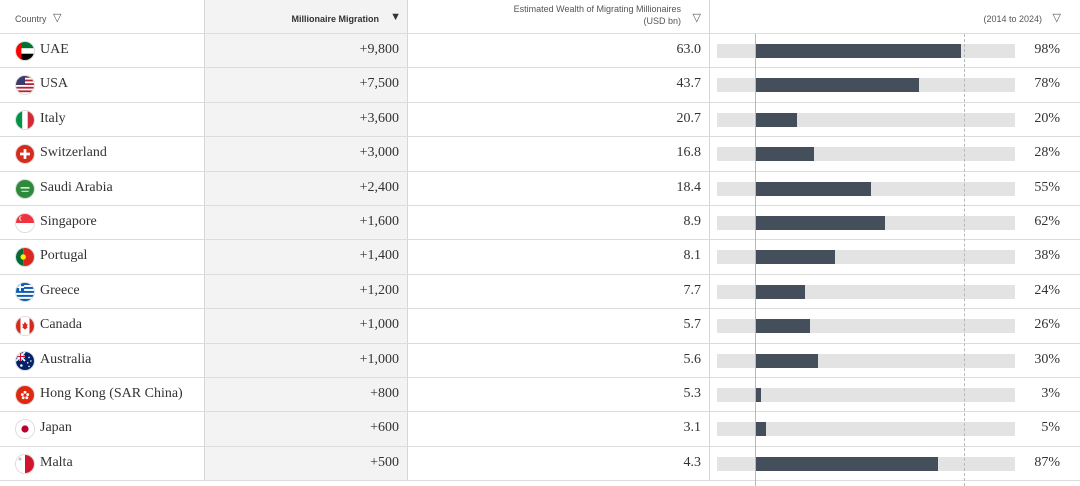 This screenshot has height=486, width=1080. I want to click on growth-cell: 87%, so click(895, 463).